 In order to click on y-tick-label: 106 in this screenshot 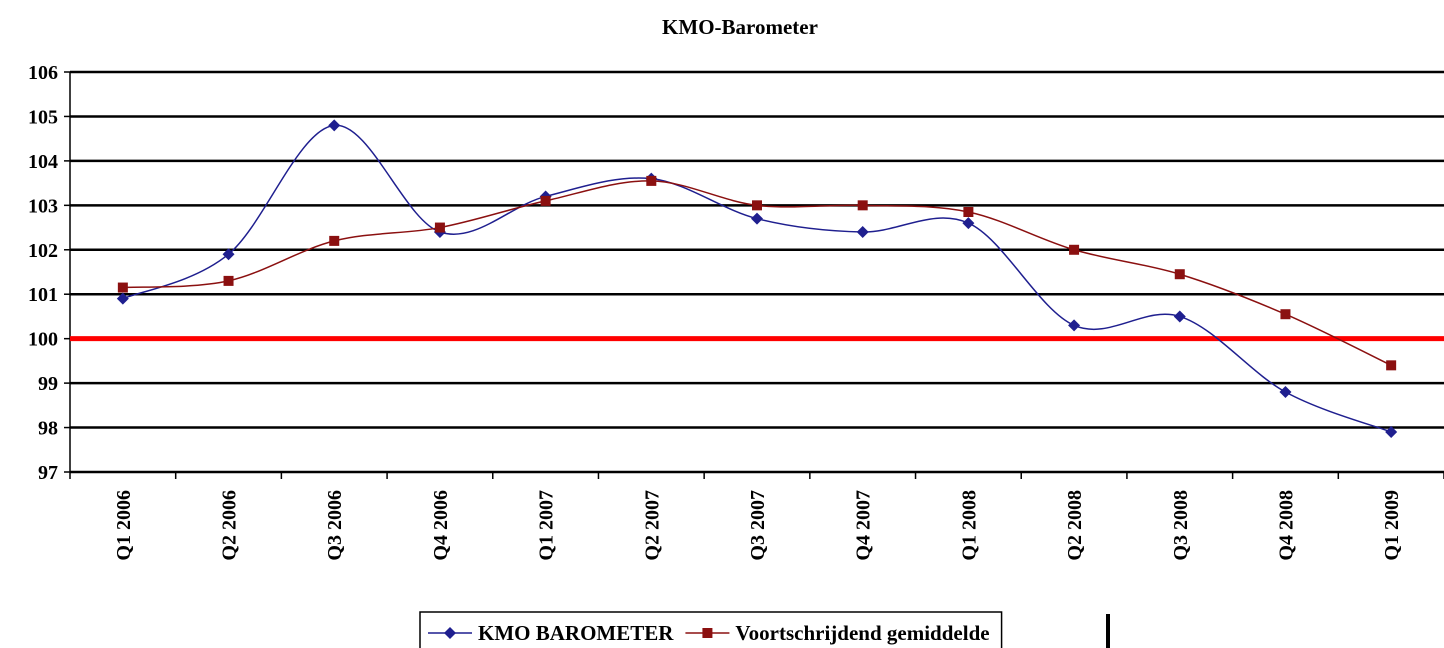, I will do `click(43, 73)`.